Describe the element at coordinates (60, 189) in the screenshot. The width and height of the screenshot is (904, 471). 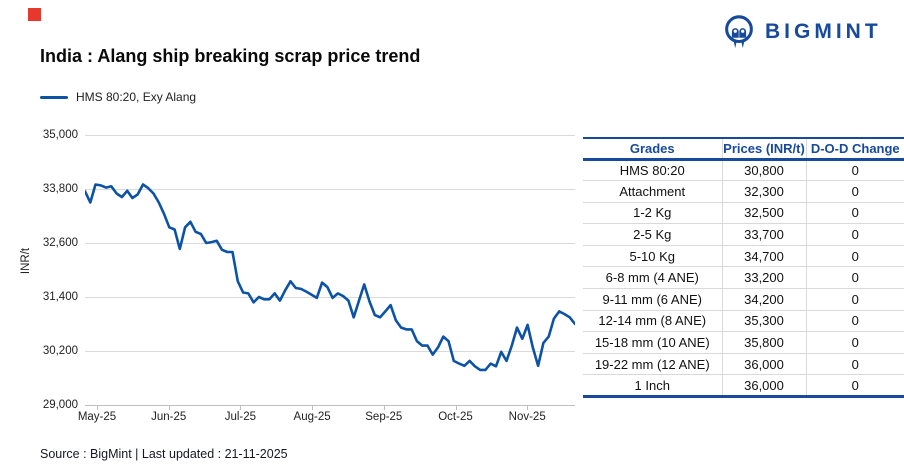
I see `y-tick-label: 33,800` at that location.